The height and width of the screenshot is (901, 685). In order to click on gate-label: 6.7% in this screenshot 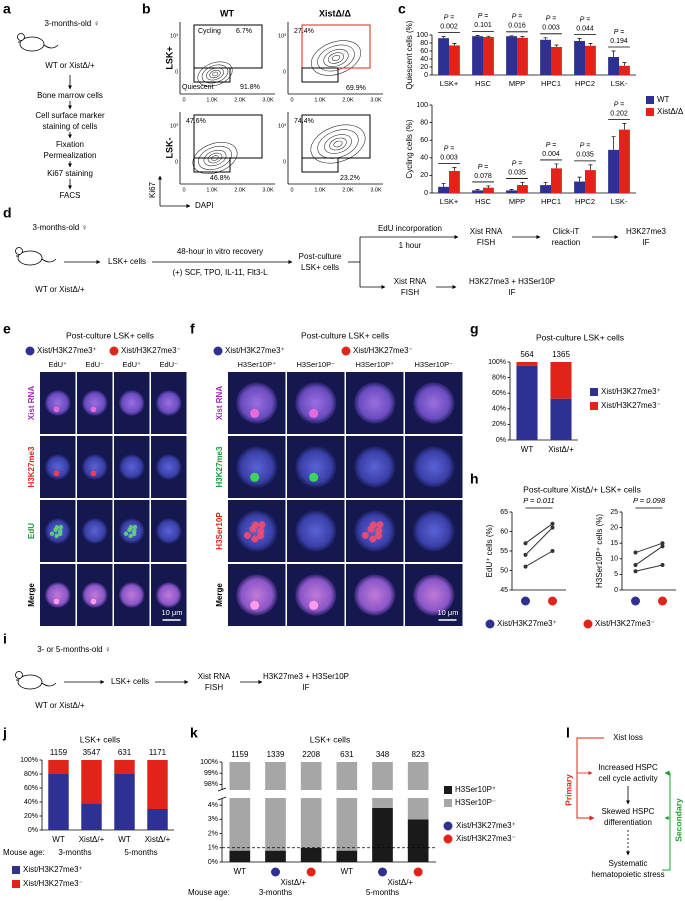, I will do `click(244, 31)`.